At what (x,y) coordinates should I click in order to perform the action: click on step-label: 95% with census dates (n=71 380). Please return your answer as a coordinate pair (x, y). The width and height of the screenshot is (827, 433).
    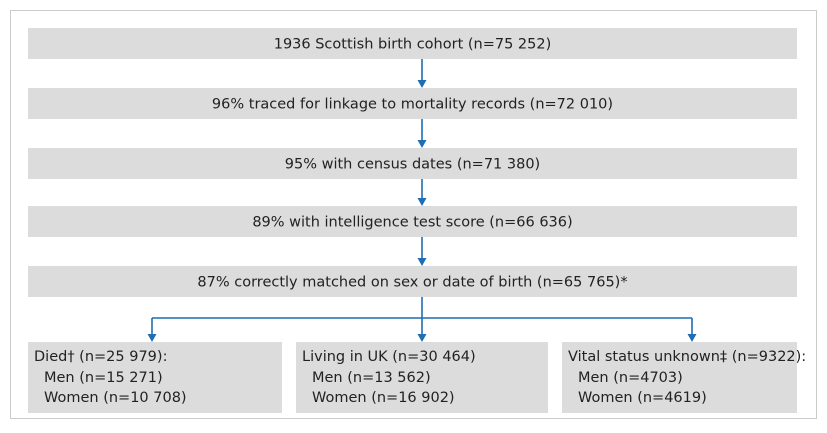
    Looking at the image, I should click on (412, 165).